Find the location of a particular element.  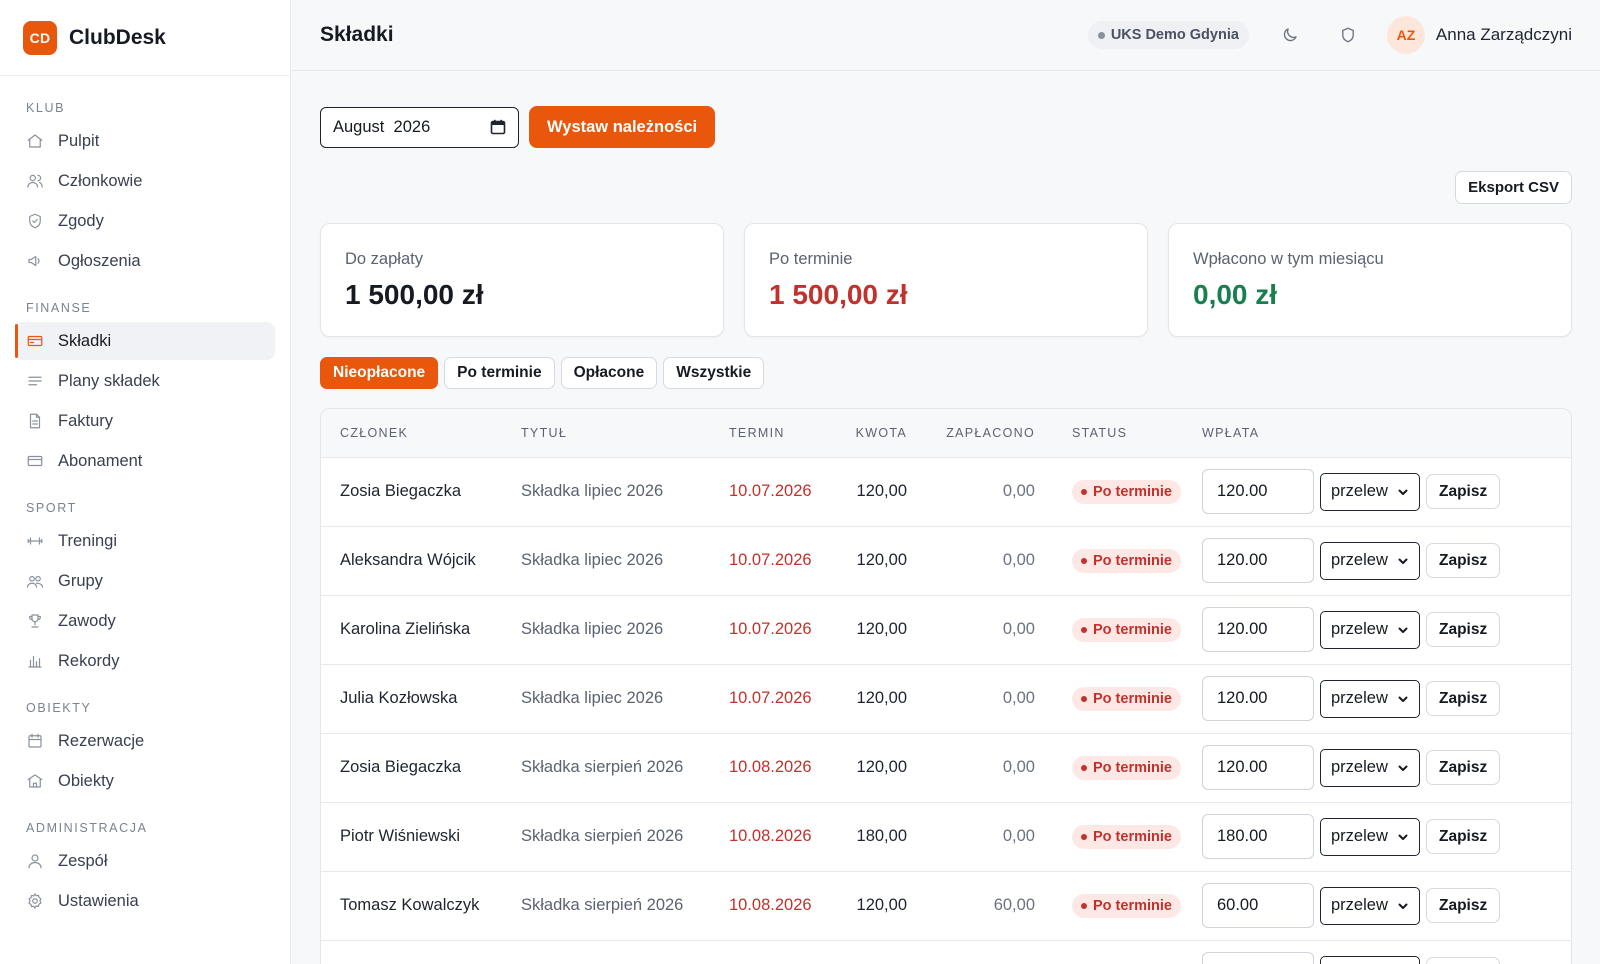

issue-dues-button: Wystaw należności is located at coordinates (622, 127).